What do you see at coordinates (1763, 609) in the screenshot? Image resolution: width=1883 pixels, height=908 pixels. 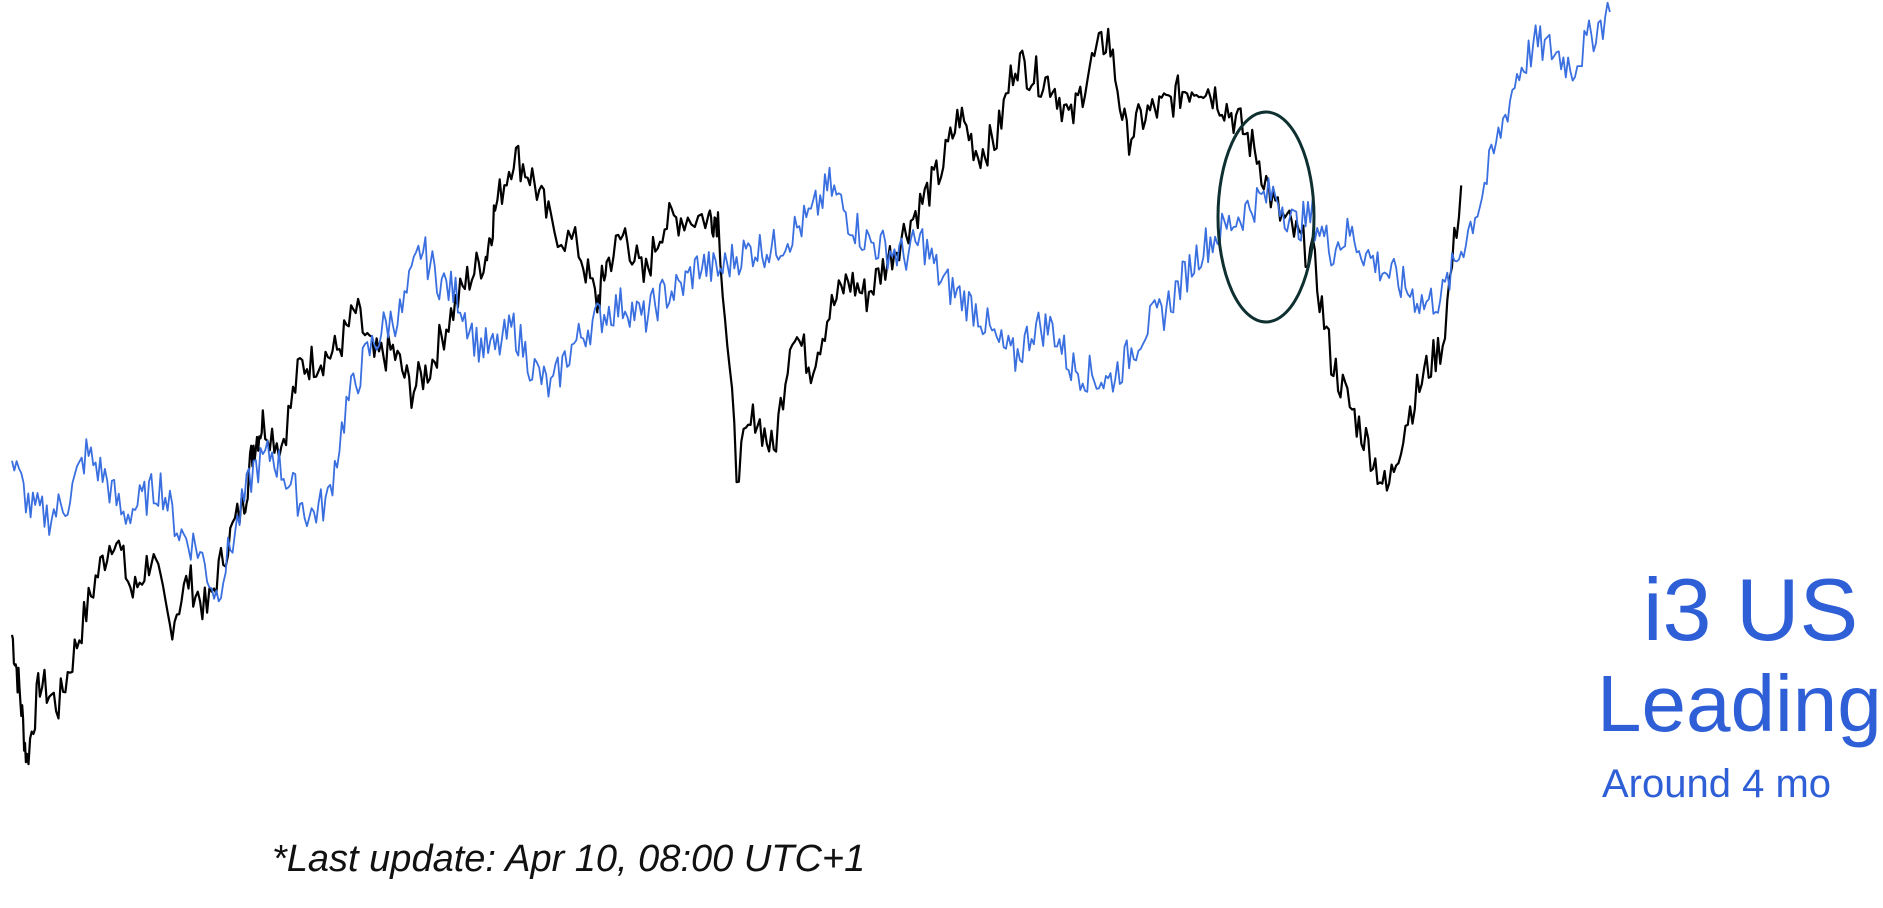 I see `chart-title-line-1: i3 US I` at bounding box center [1763, 609].